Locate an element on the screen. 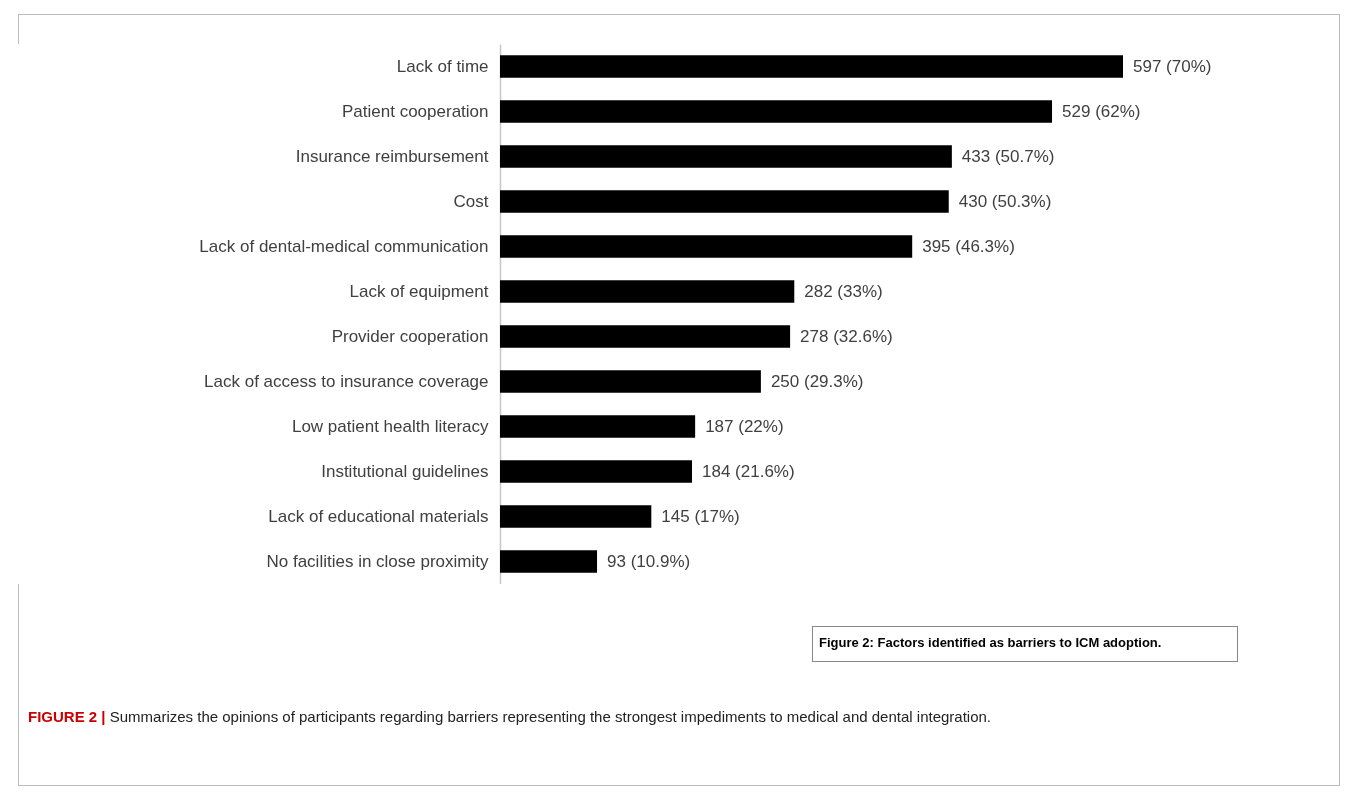  data-label: 250 (29.3%) is located at coordinates (817, 381).